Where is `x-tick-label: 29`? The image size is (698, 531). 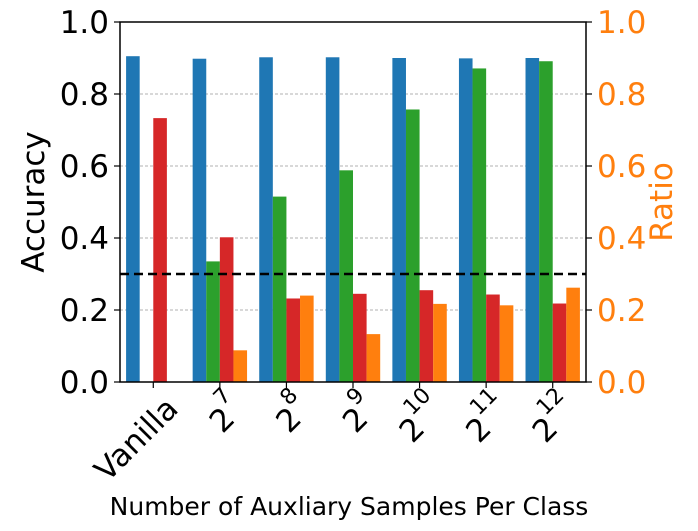 x-tick-label: 29 is located at coordinates (356, 411).